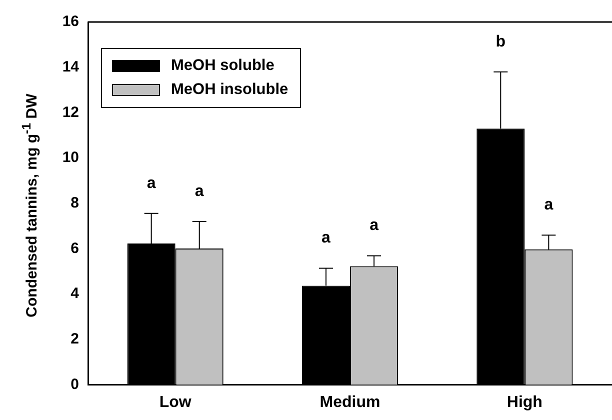 Image resolution: width=612 pixels, height=420 pixels. I want to click on y-tick-label: 16, so click(70, 21).